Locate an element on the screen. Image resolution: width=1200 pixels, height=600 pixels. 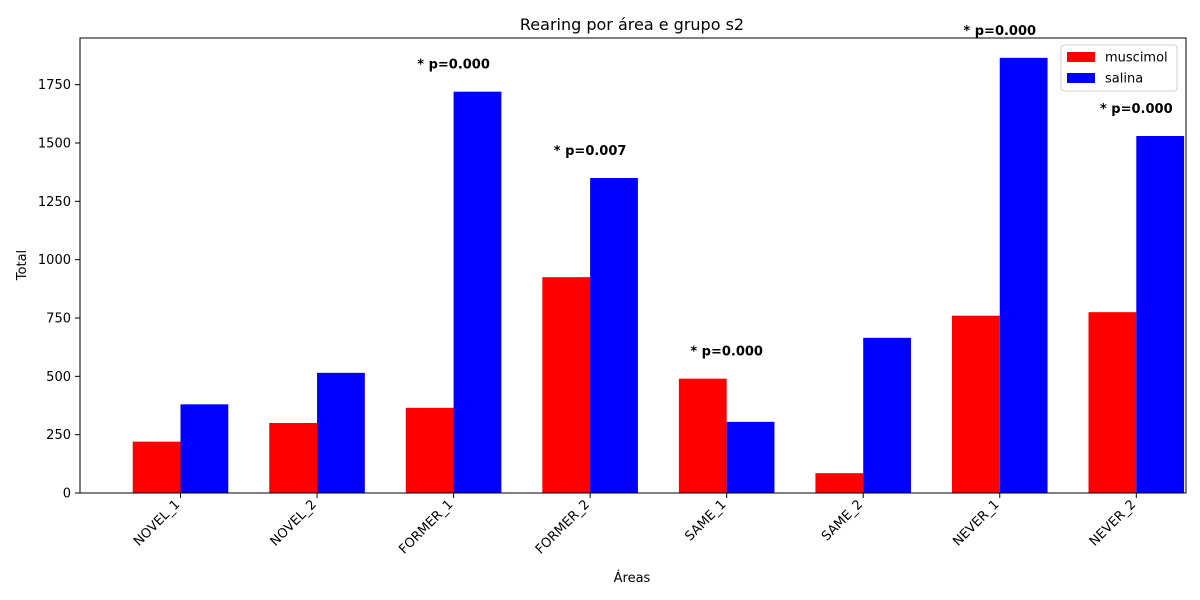
y-tick-label: 1000 is located at coordinates (54, 260).